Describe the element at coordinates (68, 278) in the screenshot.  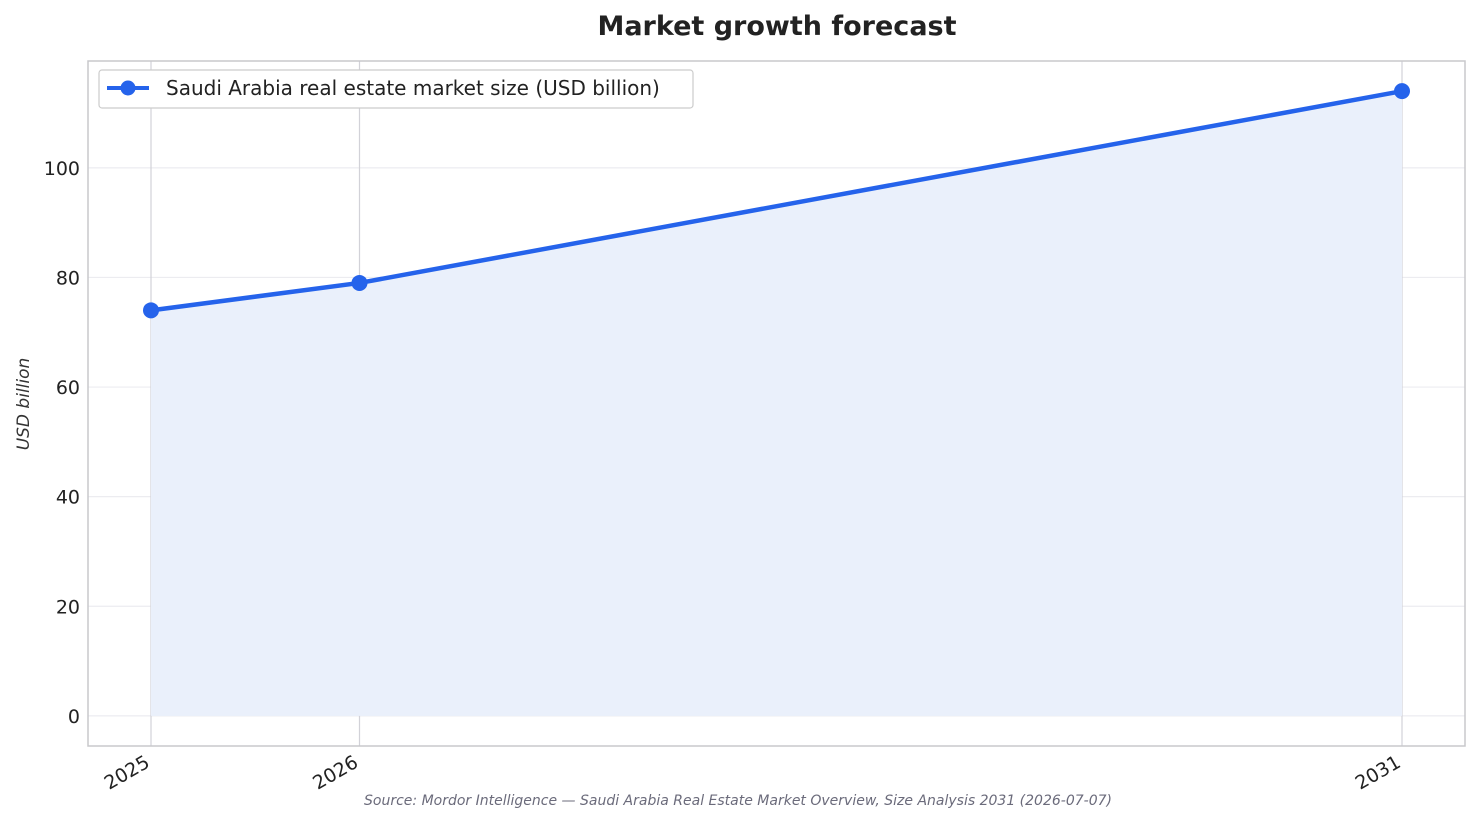
I see `y-tick-label: 80` at that location.